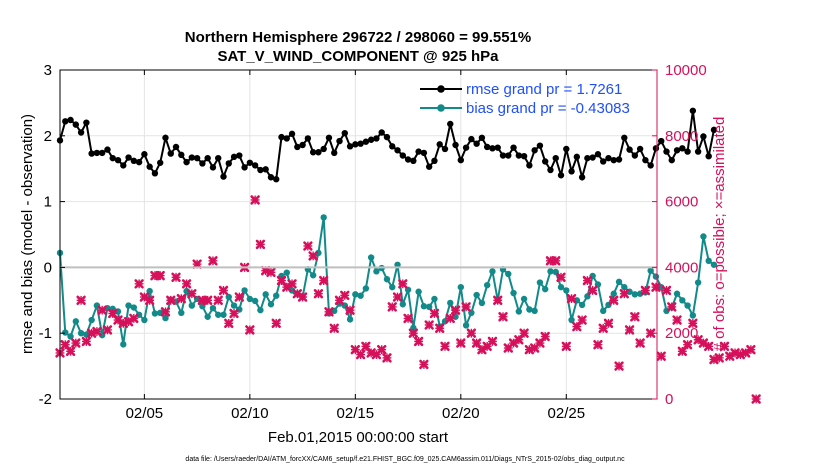 This screenshot has width=830, height=470. I want to click on x-tick-label: 02/05, so click(145, 413).